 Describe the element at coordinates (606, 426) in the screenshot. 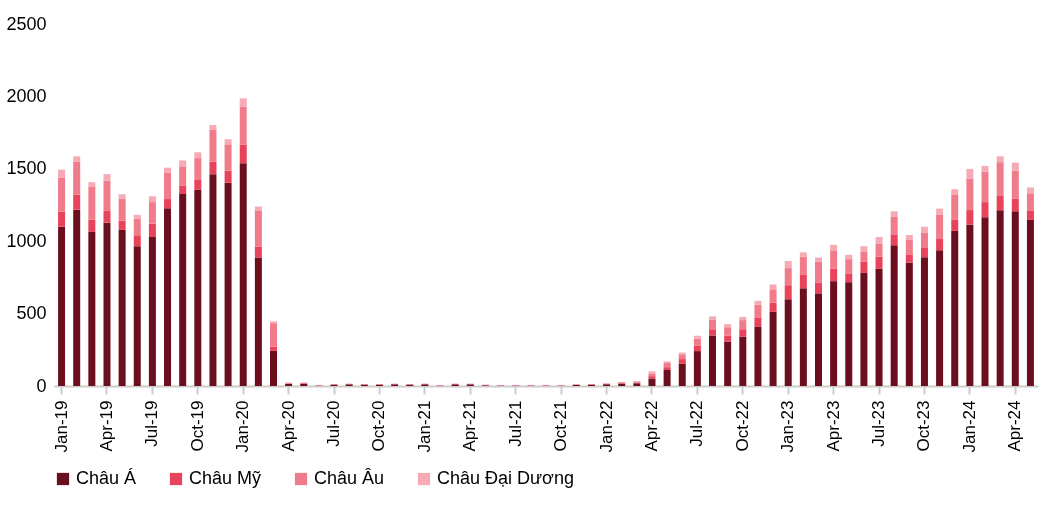

I see `x-tick-label: Jan-22` at that location.